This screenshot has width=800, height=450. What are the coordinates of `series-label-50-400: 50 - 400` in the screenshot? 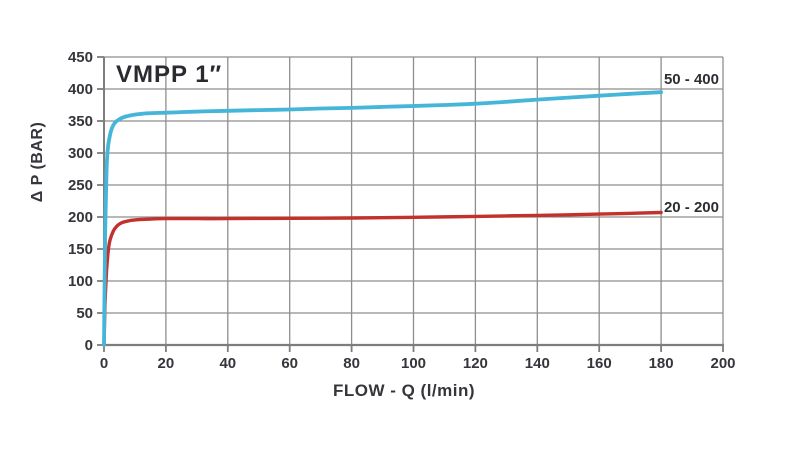 It's located at (691, 79).